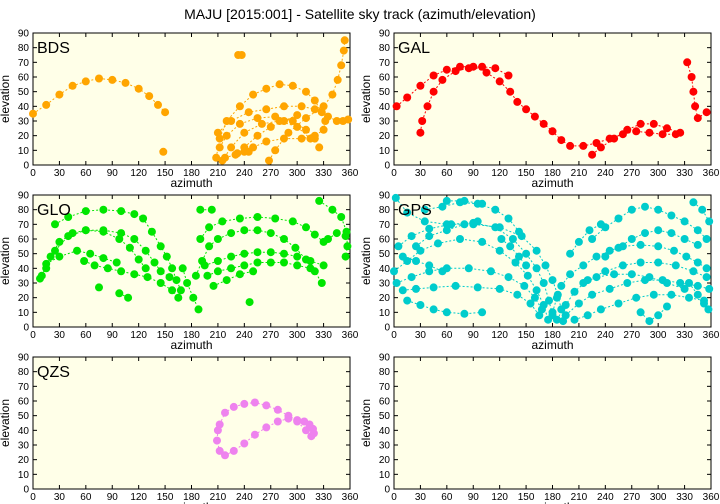  I want to click on y-tick-label: 60, so click(24, 78).